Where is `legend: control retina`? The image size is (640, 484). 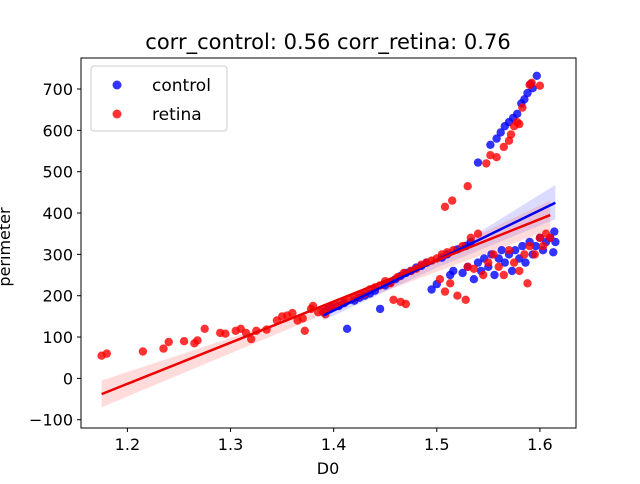
legend: control retina is located at coordinates (159, 98).